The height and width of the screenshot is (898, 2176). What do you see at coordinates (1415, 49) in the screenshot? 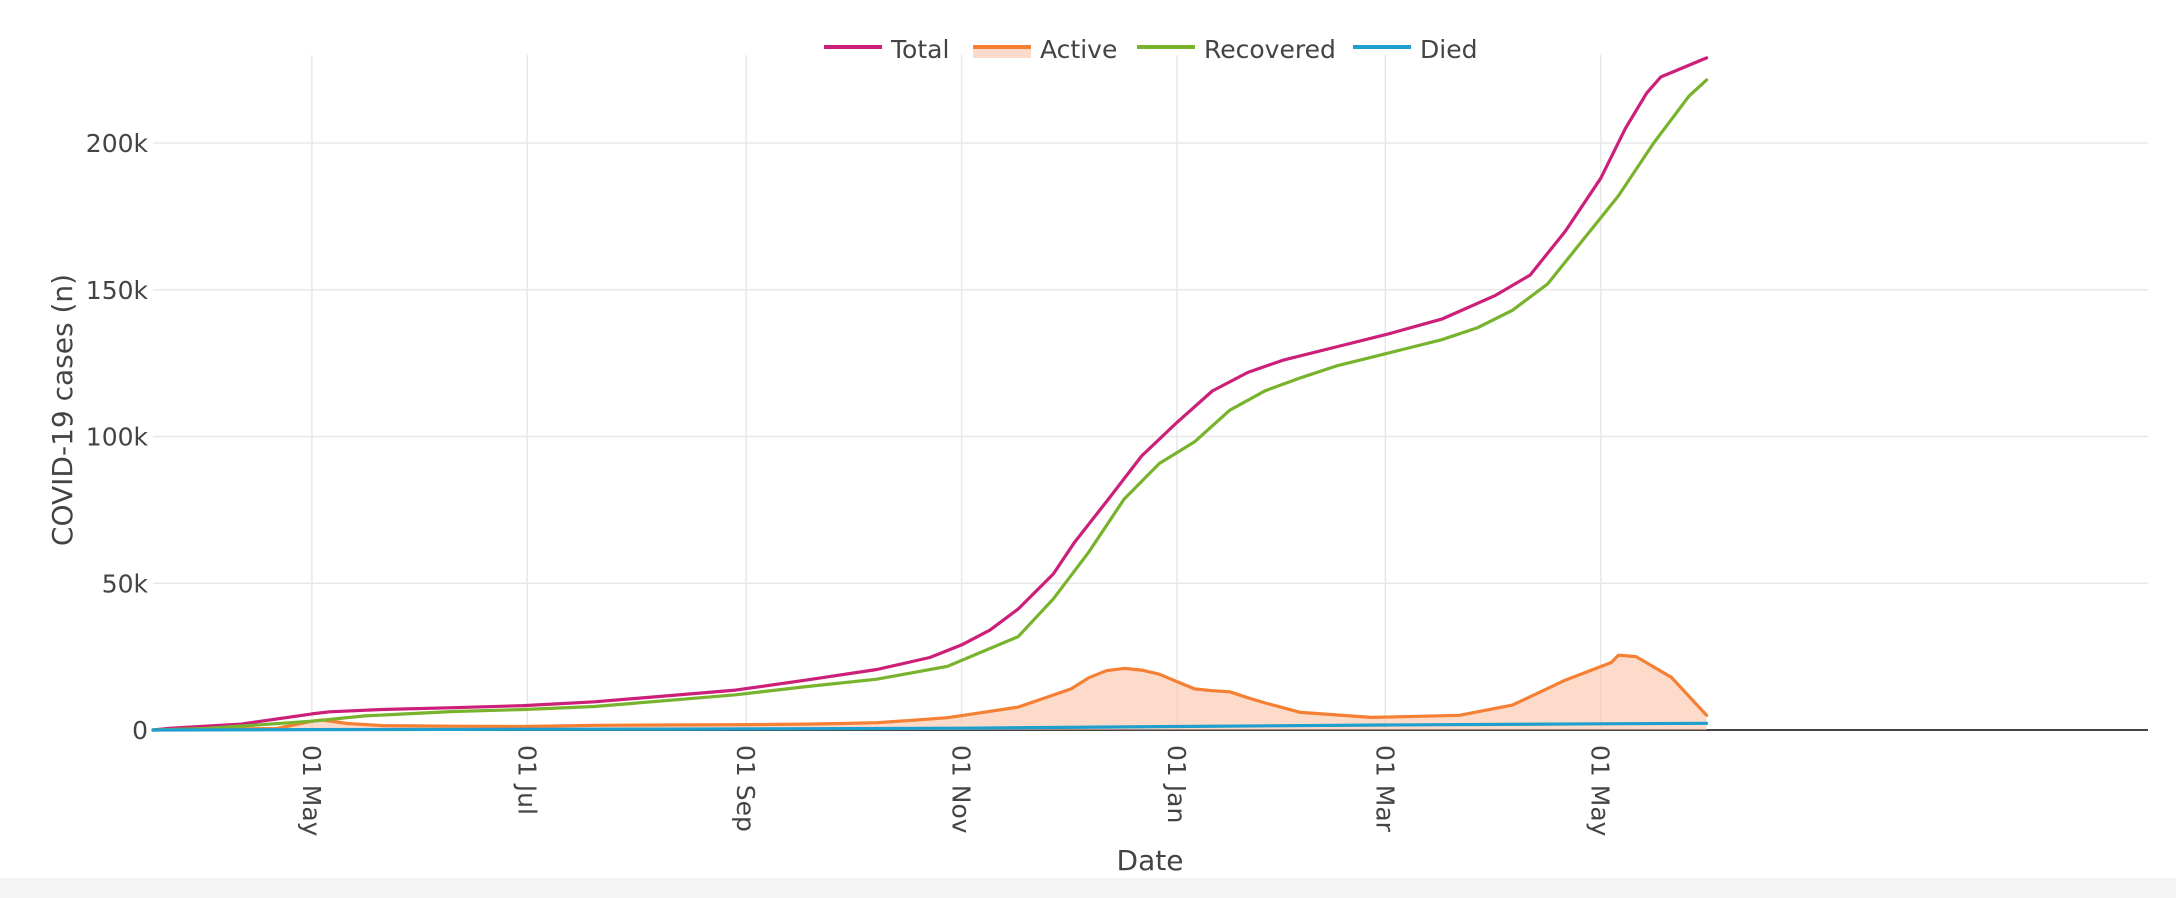
I see `legend-item-died: Died` at bounding box center [1415, 49].